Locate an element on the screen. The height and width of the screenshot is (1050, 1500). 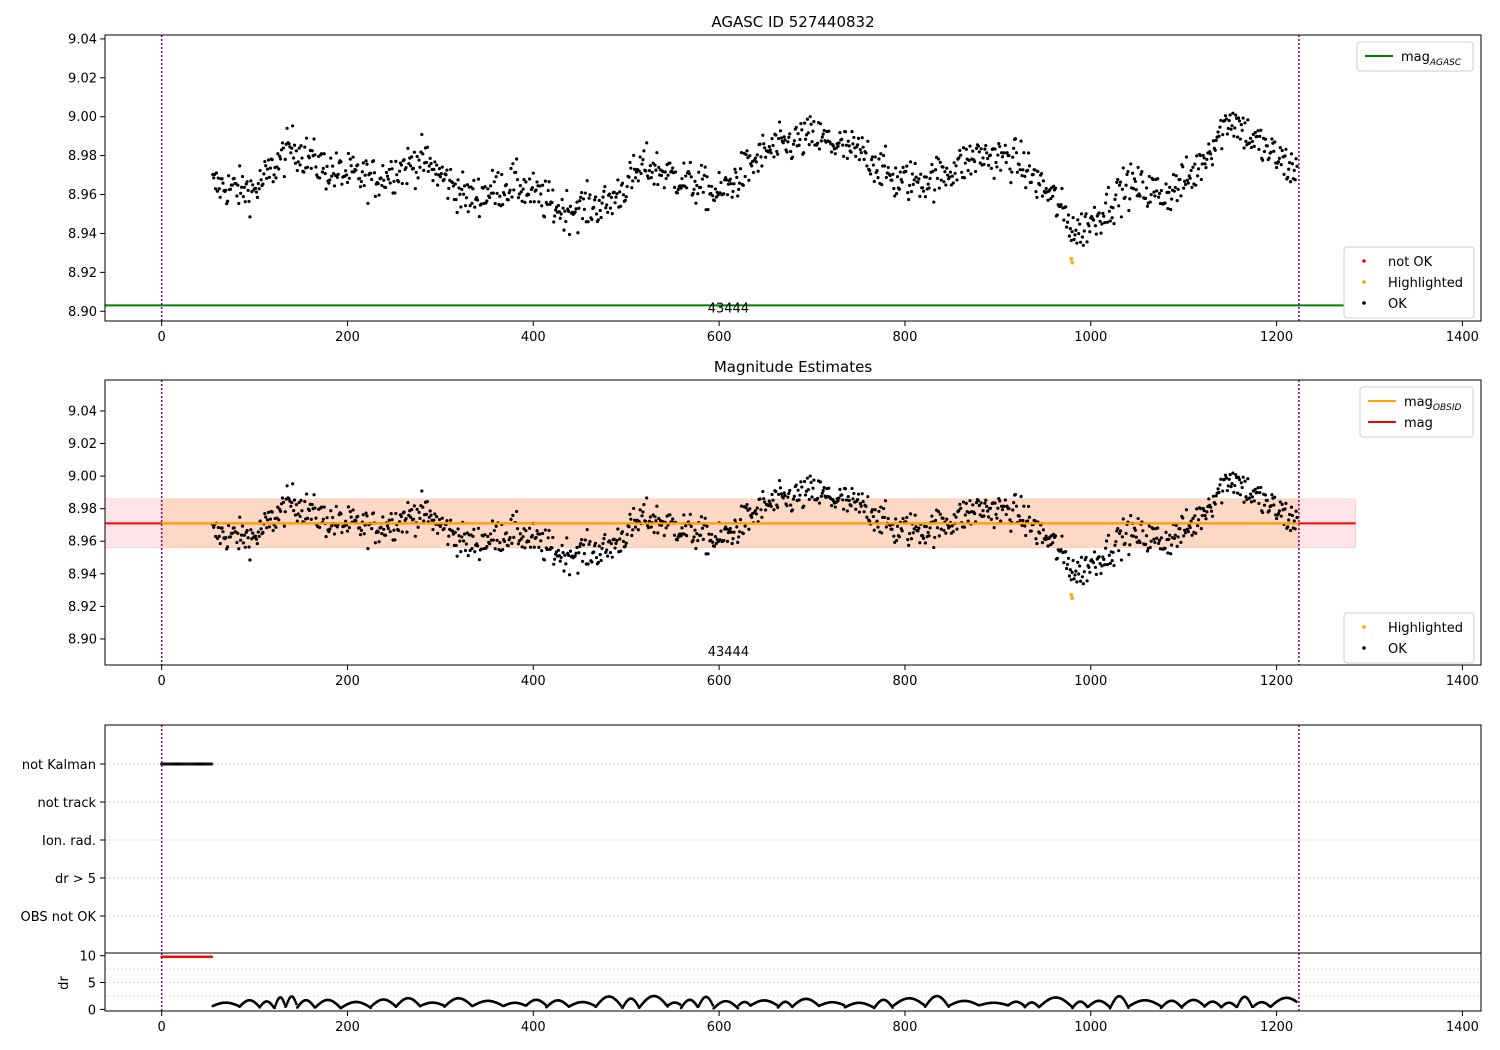
highlighted-point is located at coordinates (1071, 595).